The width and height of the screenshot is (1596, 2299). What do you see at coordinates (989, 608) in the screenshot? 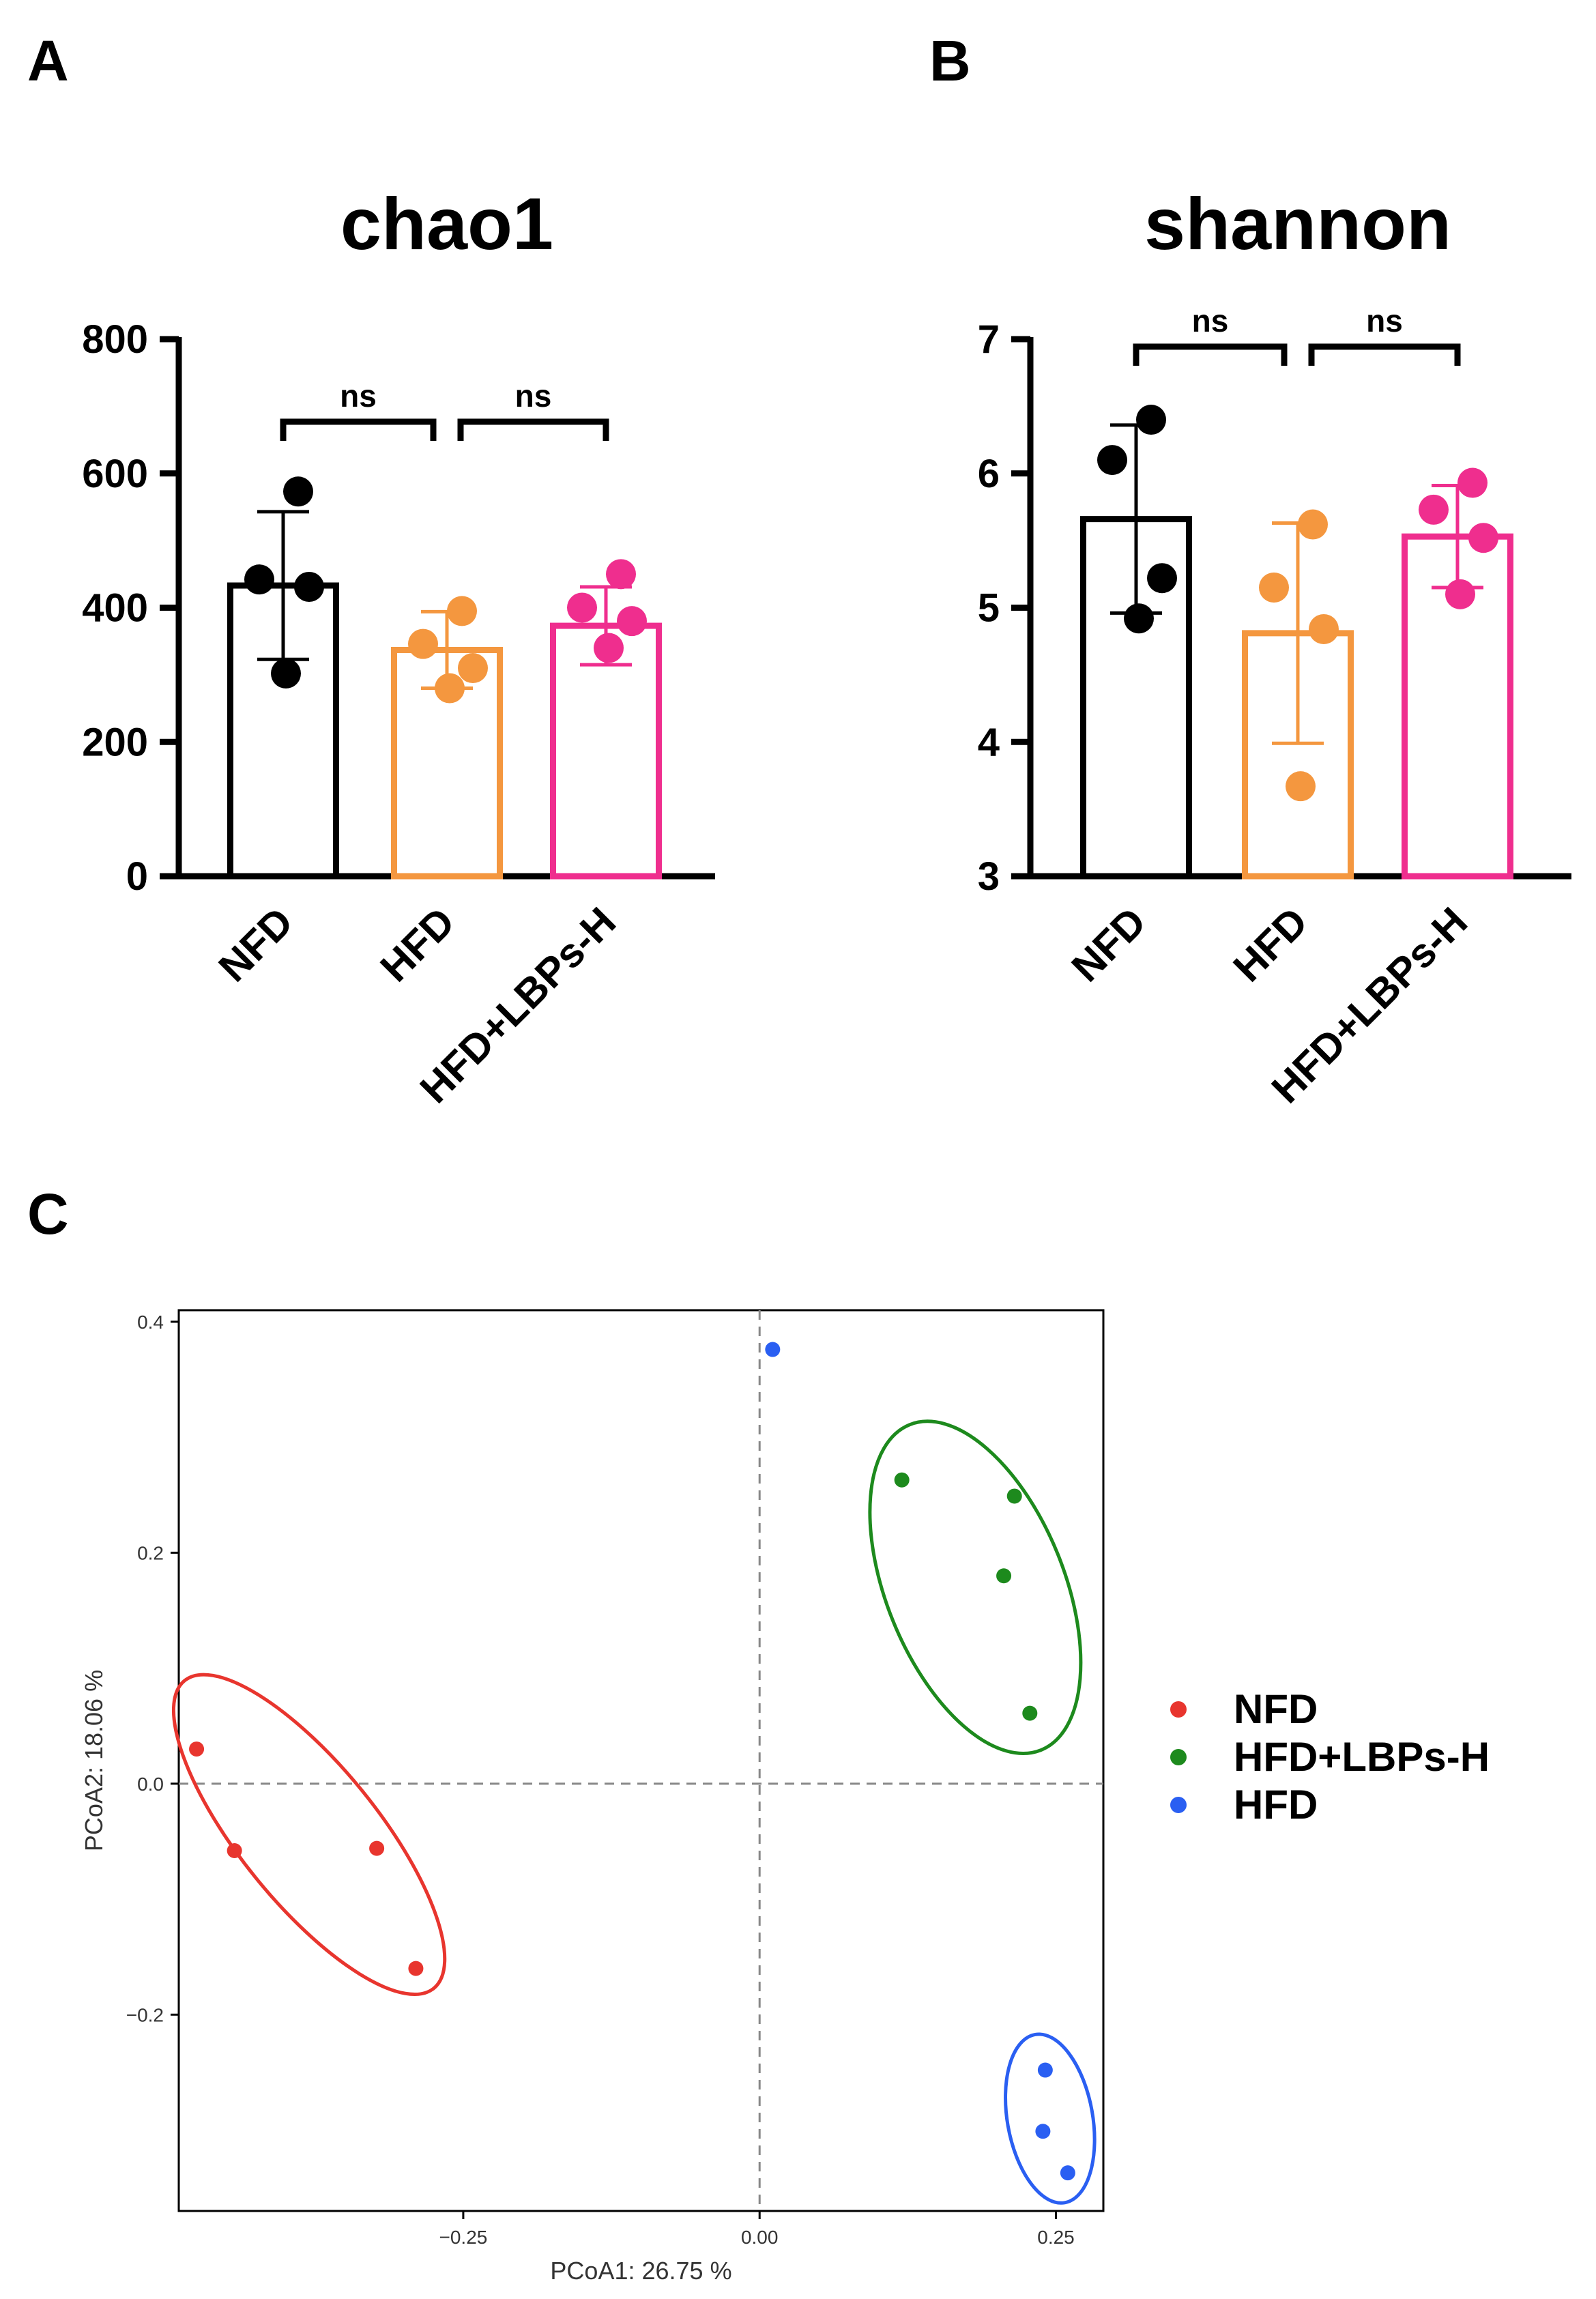
I see `y-tick-label: 5` at bounding box center [989, 608].